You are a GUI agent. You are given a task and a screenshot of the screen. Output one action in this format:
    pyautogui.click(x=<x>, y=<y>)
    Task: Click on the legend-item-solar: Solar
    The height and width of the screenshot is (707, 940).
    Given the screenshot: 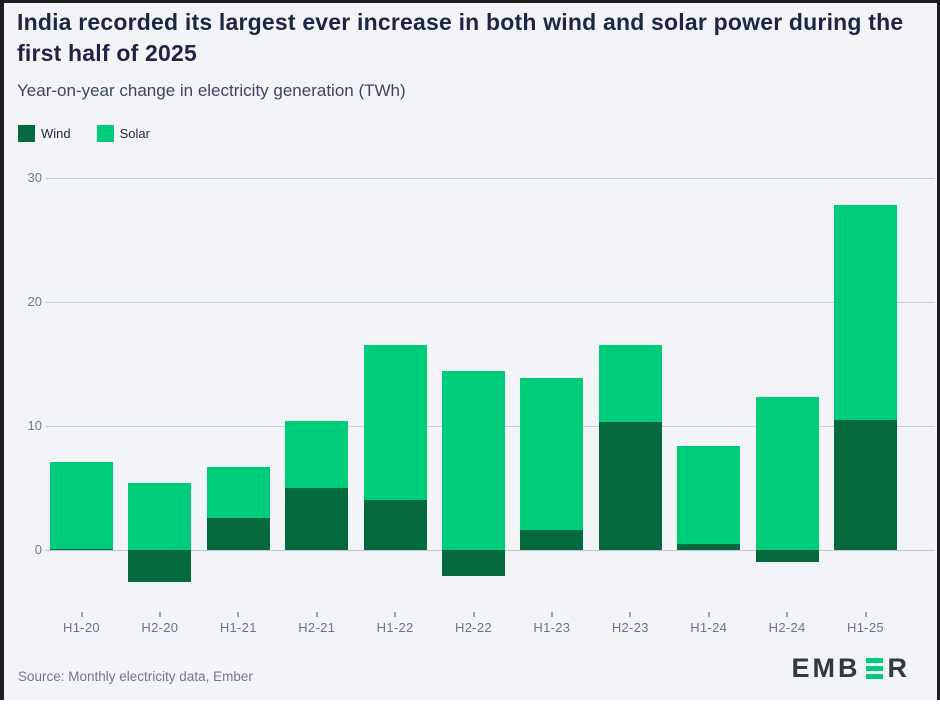 What is the action you would take?
    pyautogui.click(x=123, y=133)
    